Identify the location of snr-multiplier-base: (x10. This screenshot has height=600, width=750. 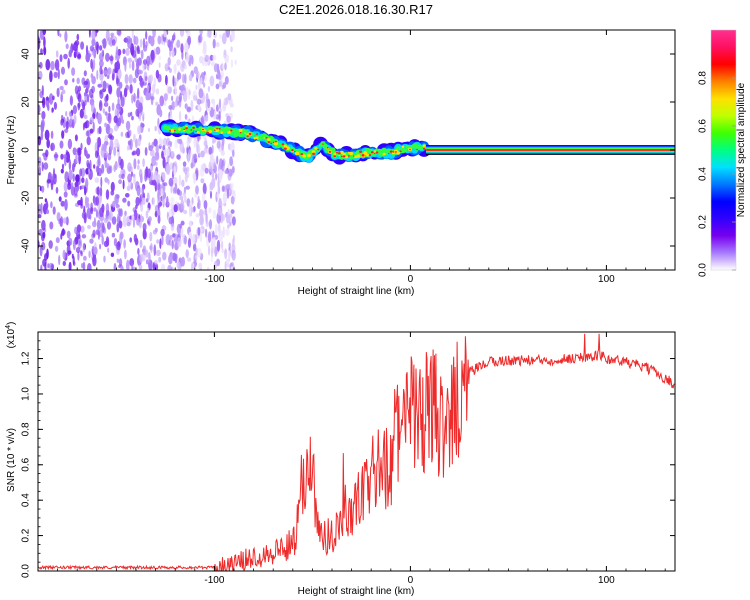
(11, 338).